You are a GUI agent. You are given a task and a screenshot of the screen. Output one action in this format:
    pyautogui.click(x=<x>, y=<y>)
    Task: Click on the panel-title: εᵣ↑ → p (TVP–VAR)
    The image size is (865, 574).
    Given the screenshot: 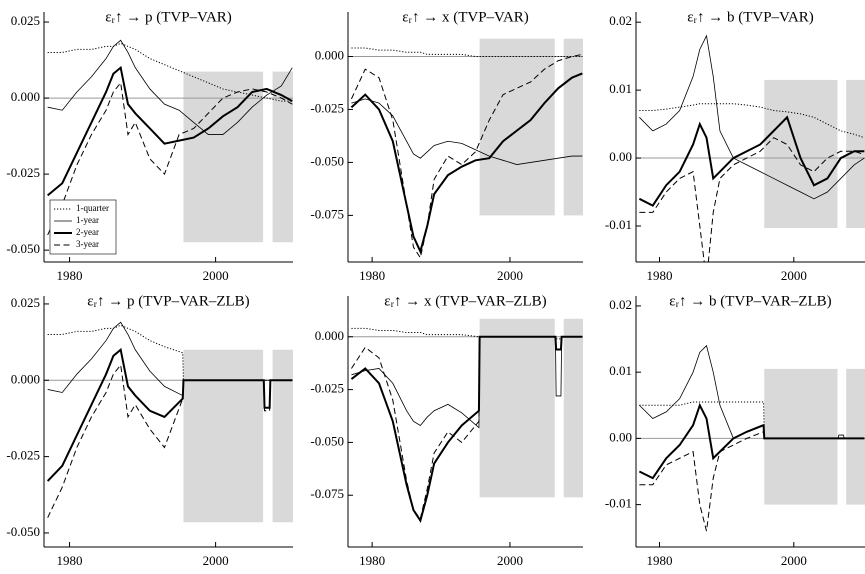 What is the action you would take?
    pyautogui.click(x=168, y=17)
    